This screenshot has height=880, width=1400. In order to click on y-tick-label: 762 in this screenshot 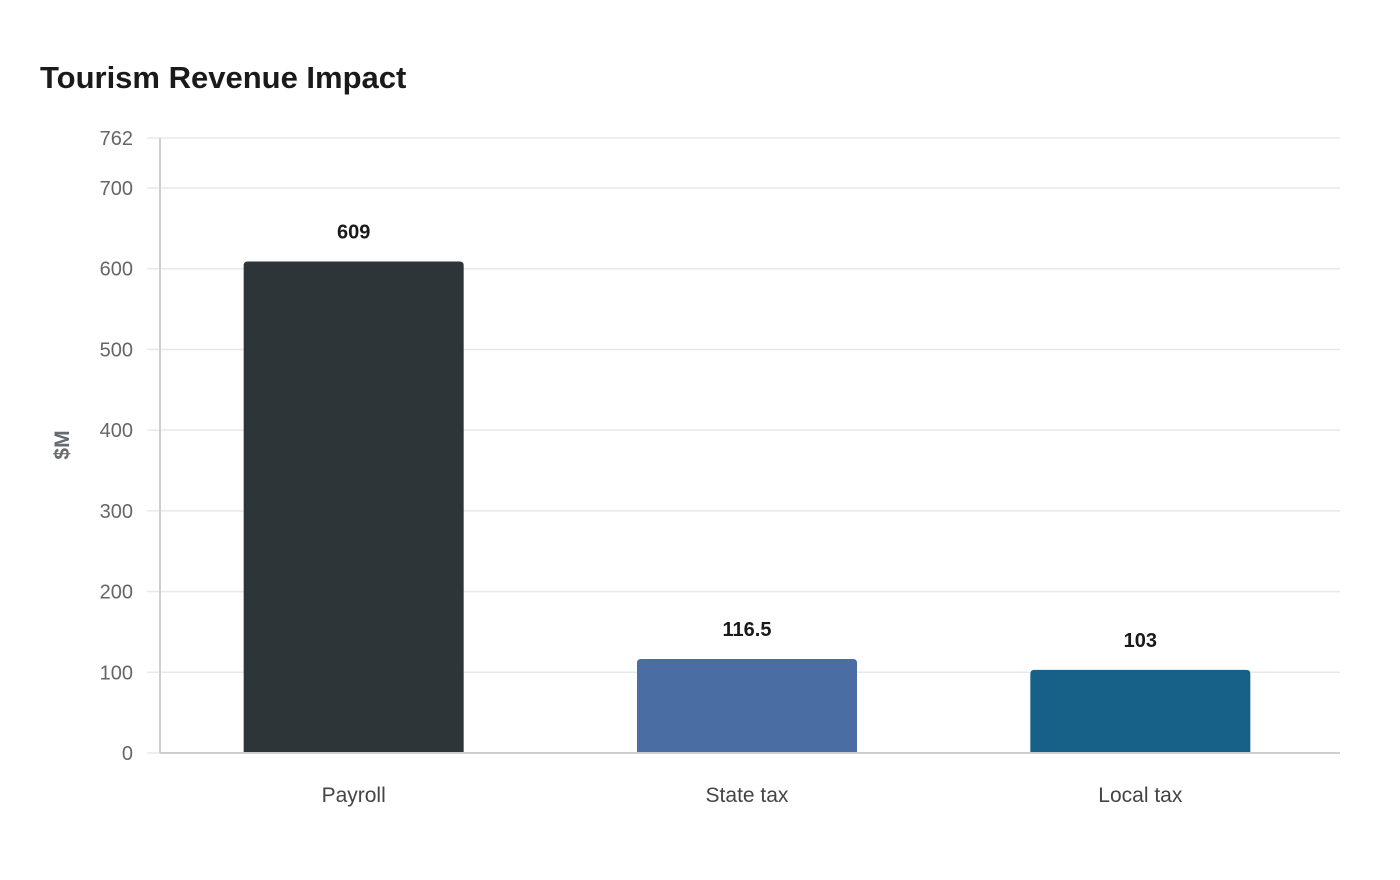, I will do `click(116, 139)`.